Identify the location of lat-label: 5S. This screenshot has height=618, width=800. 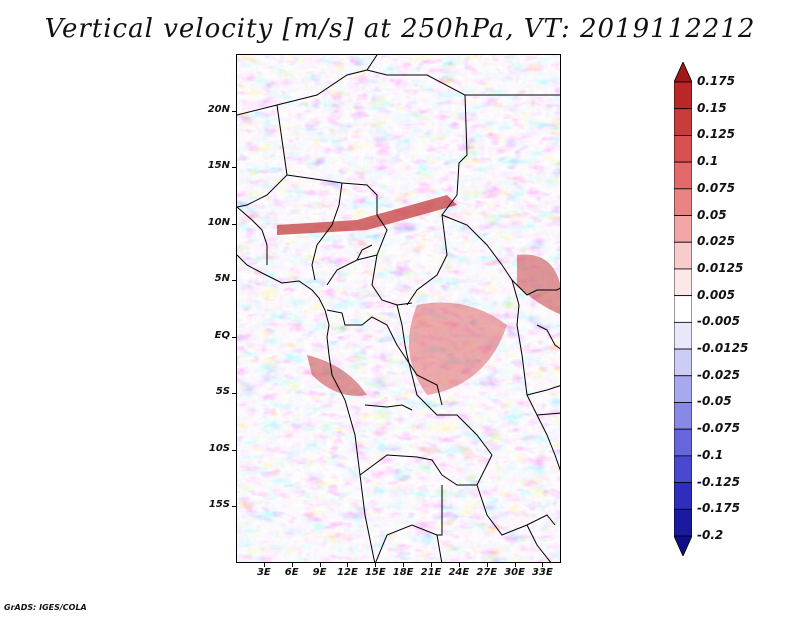
(222, 392).